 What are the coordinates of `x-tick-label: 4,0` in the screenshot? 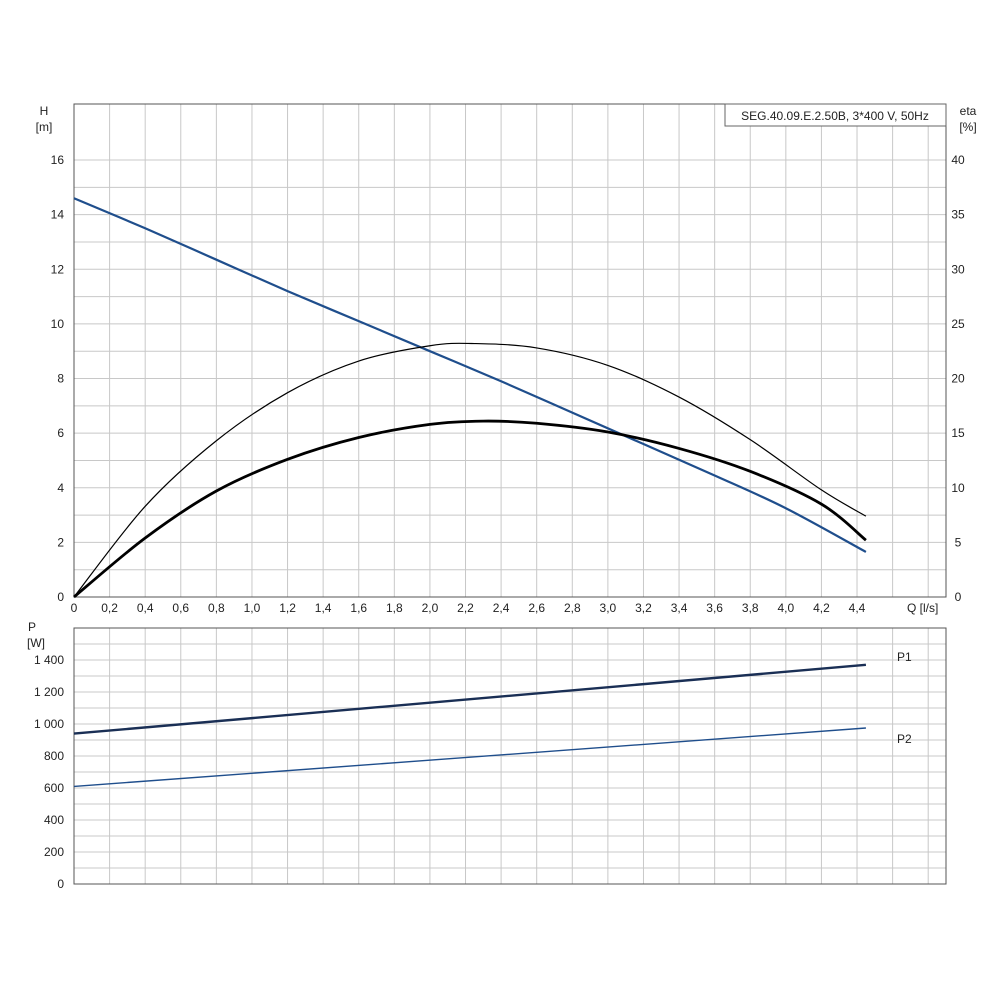 It's located at (785, 608).